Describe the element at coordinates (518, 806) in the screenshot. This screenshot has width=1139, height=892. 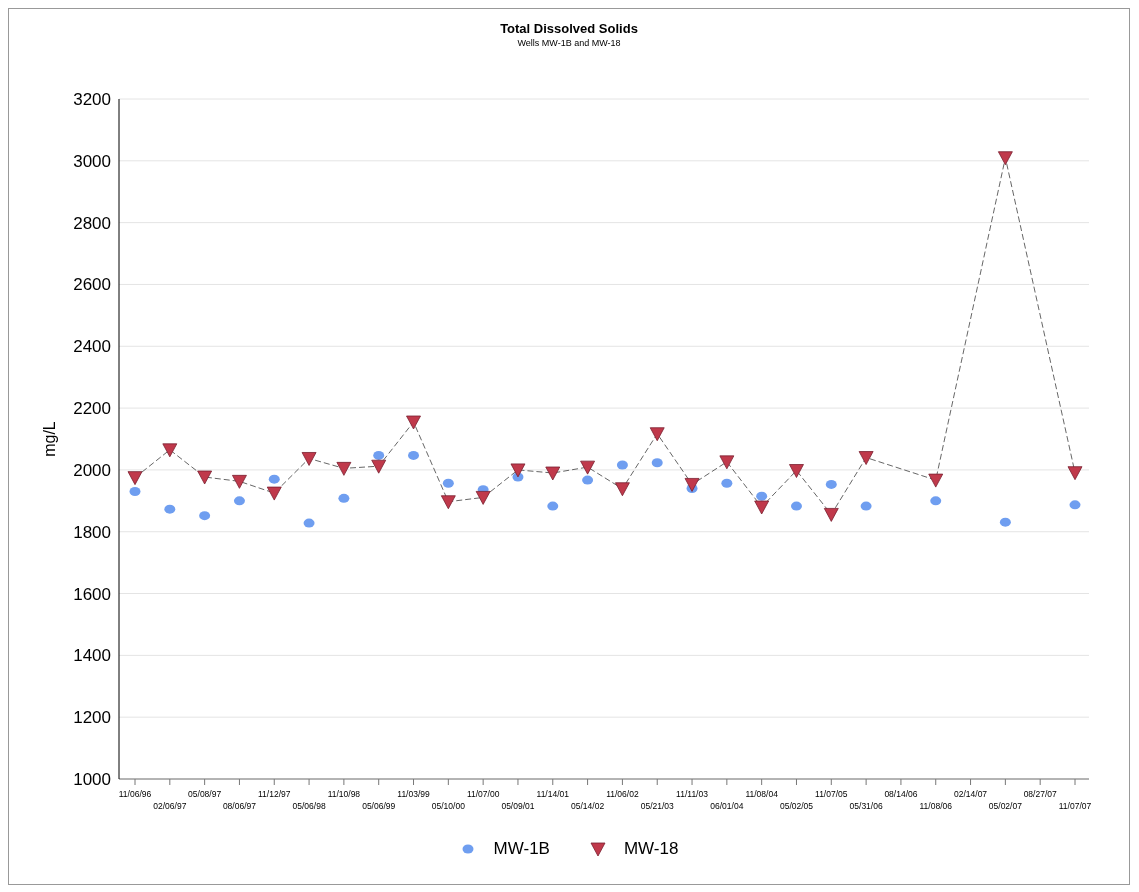
I see `x-tick-label: 05/09/01` at that location.